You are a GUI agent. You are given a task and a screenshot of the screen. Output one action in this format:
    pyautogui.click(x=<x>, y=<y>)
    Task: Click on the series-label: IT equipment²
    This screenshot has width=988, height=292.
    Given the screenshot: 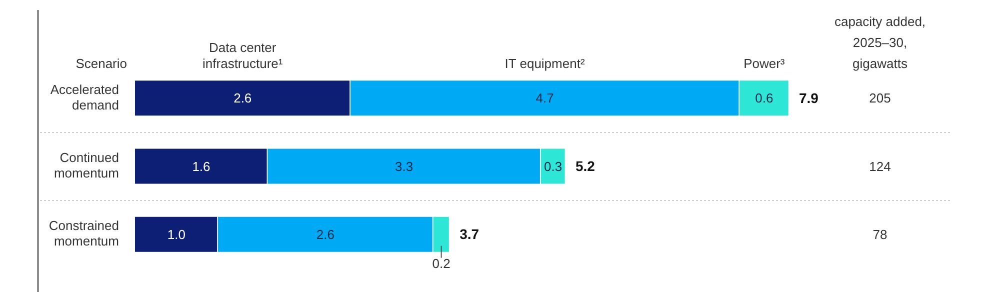 What is the action you would take?
    pyautogui.click(x=545, y=63)
    